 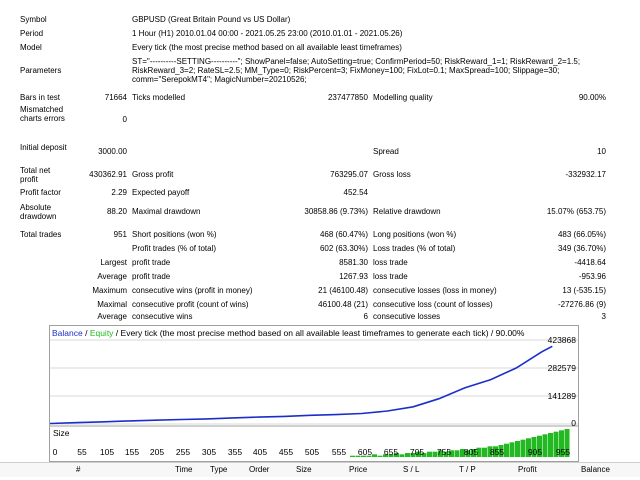 What do you see at coordinates (414, 248) in the screenshot?
I see `loss-trades-label: Loss trades (% of total)` at bounding box center [414, 248].